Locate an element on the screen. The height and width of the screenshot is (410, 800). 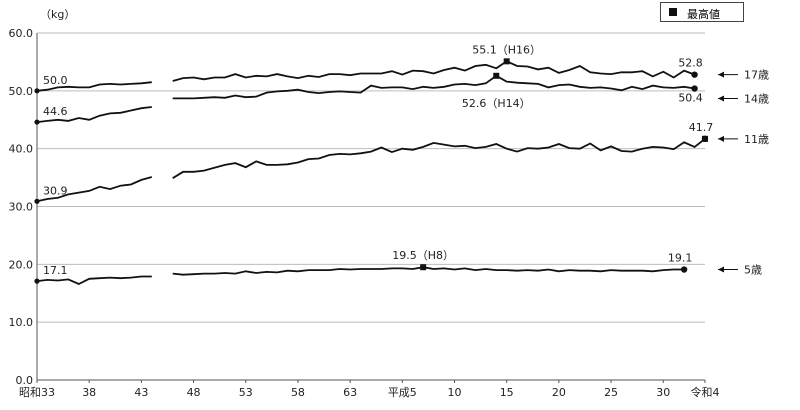
x-tick-label: 30 is located at coordinates (663, 392).